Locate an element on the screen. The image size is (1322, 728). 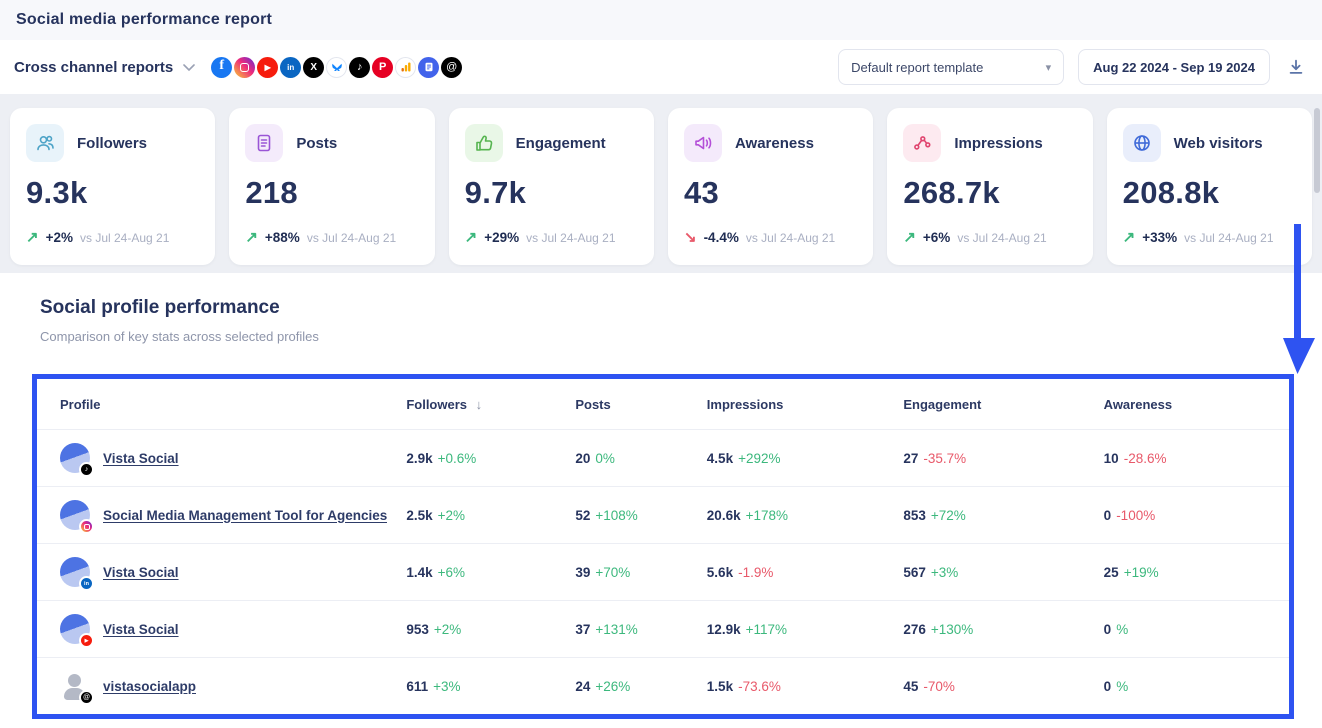
posts-change: +108% is located at coordinates (616, 515).